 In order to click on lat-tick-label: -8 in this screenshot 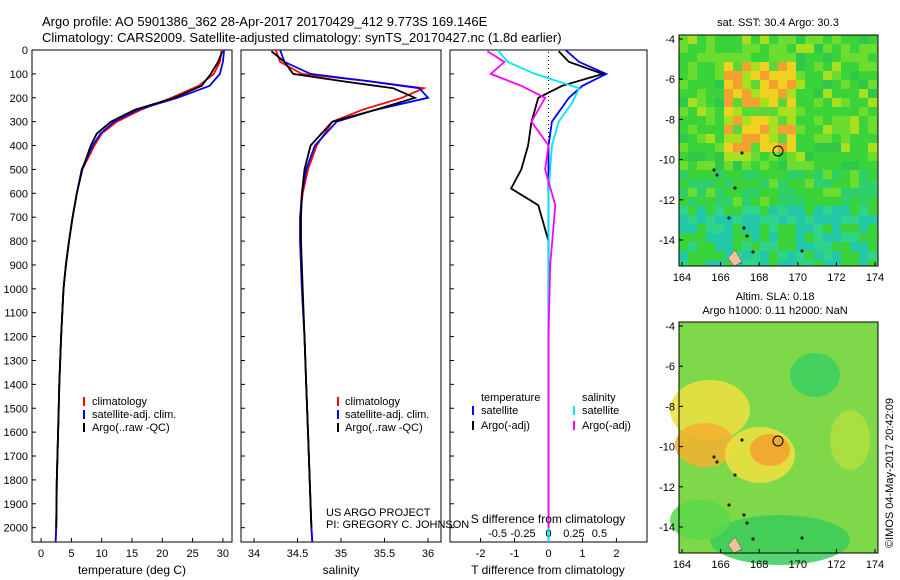, I will do `click(670, 120)`.